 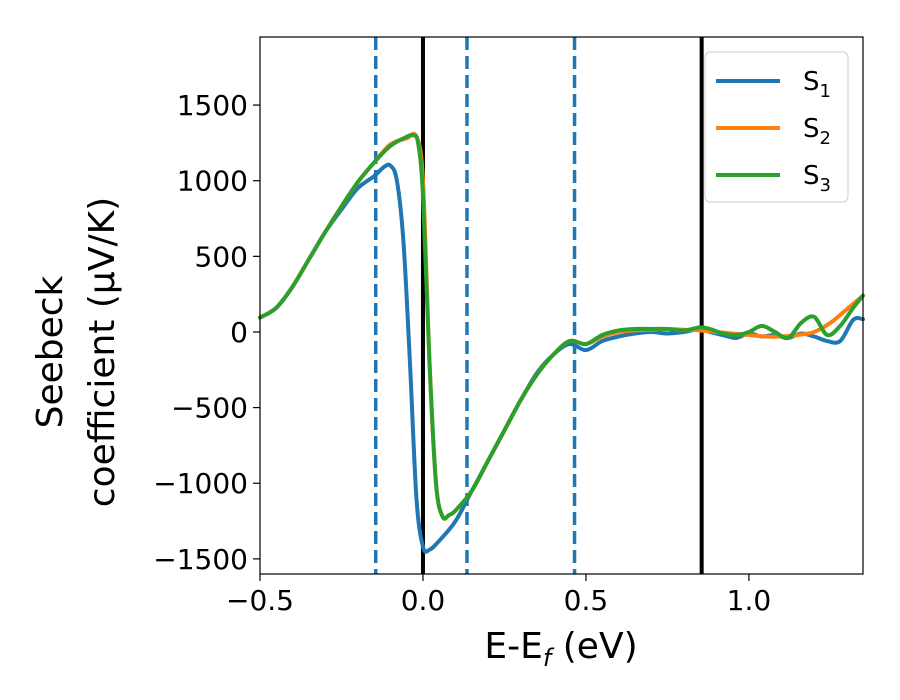 I want to click on x-tick-label-0: −0.5, so click(x=260, y=600).